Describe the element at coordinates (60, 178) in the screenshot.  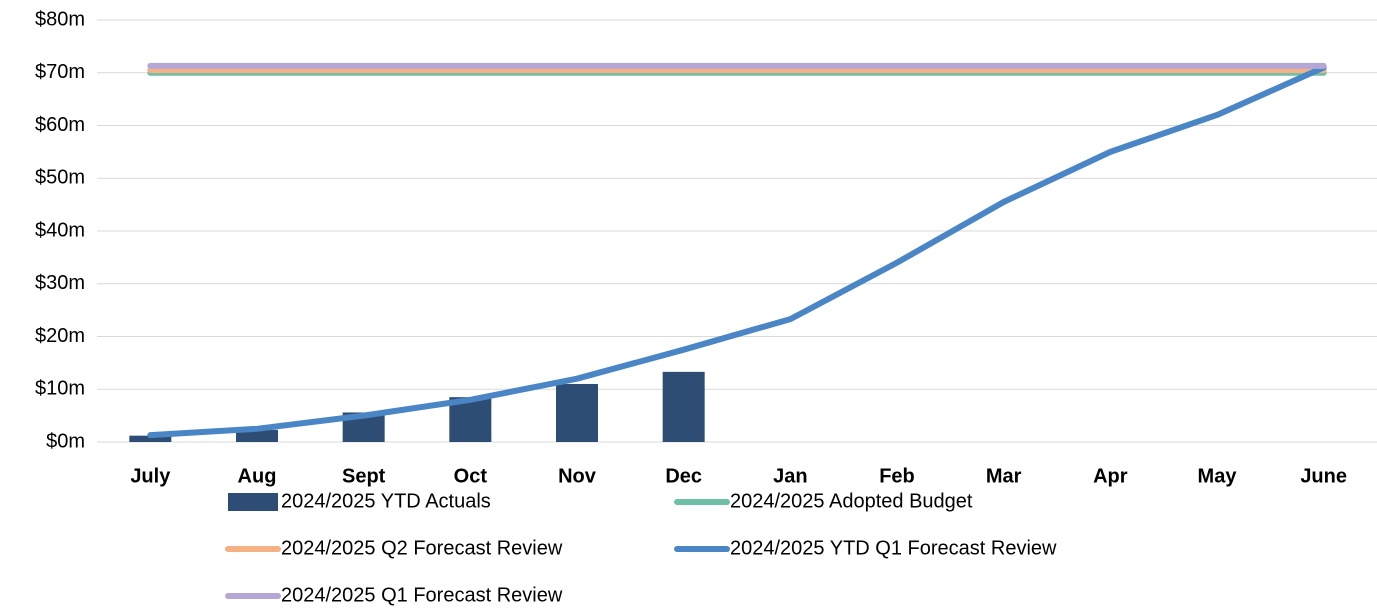
I see `y-tick-label: $50m` at that location.